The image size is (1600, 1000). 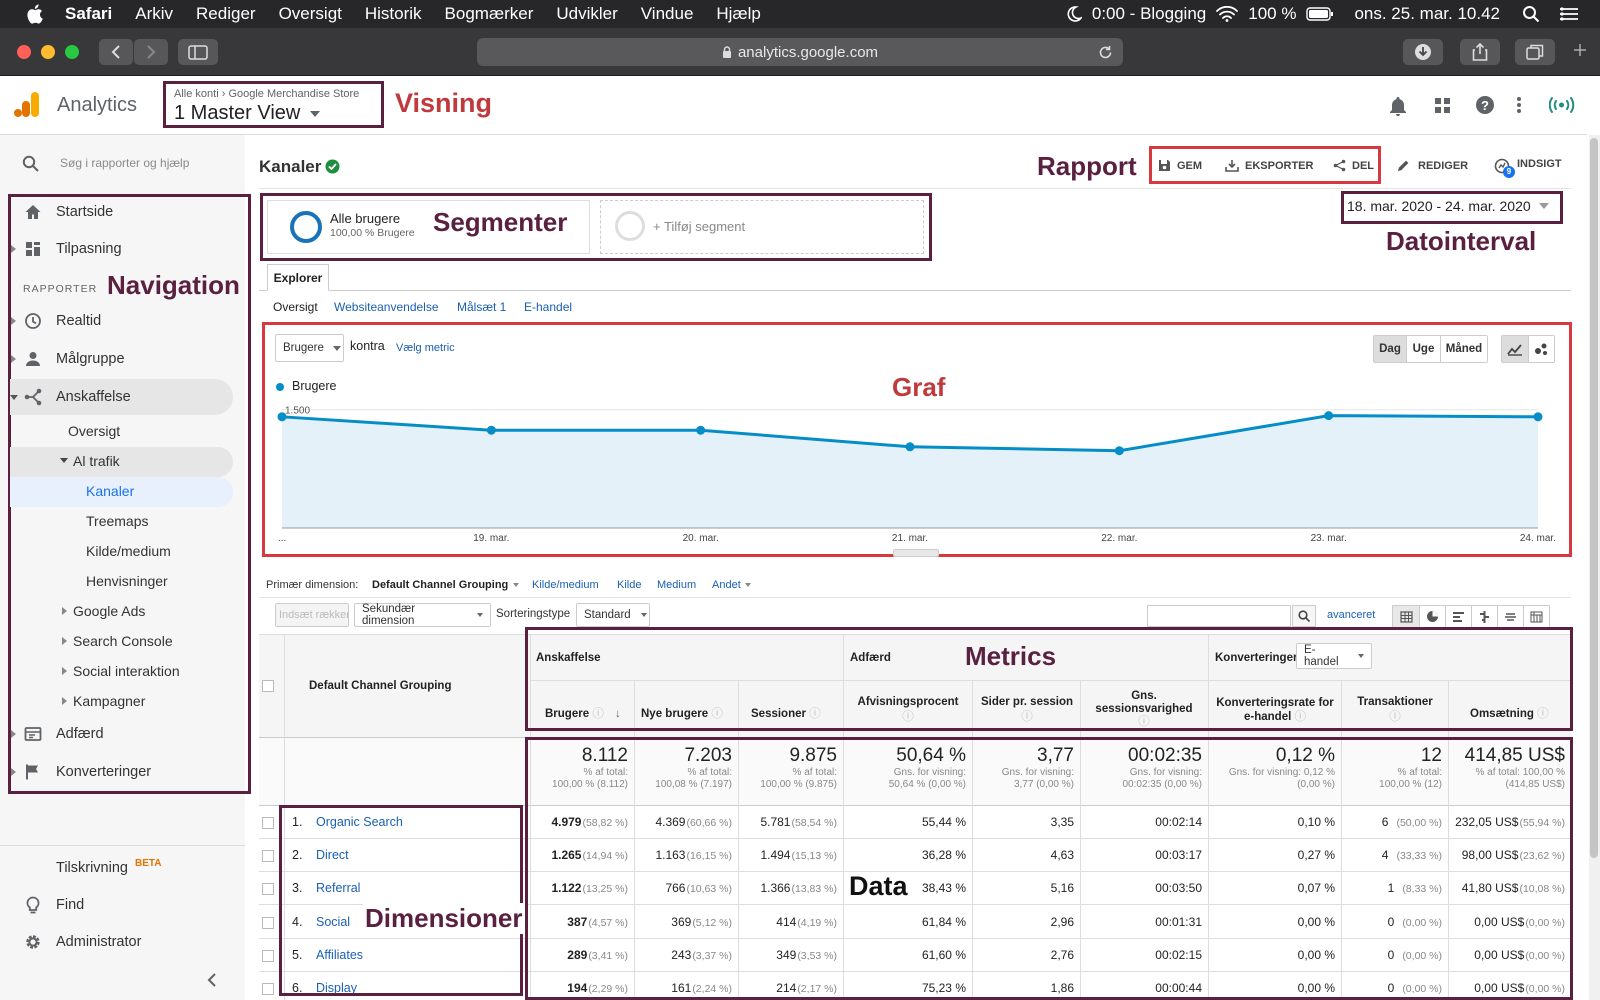 I want to click on window-close-button, so click(x=24, y=52).